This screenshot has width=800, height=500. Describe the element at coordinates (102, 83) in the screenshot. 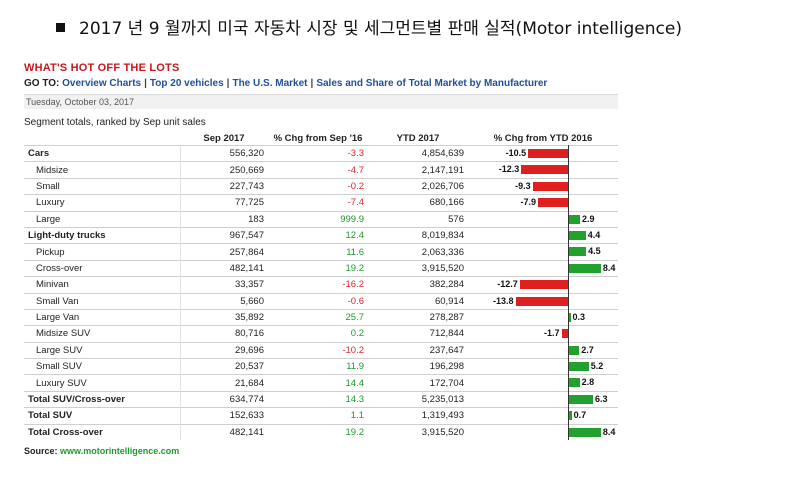

I see `nav-link-overview-charts: Overview Charts` at that location.